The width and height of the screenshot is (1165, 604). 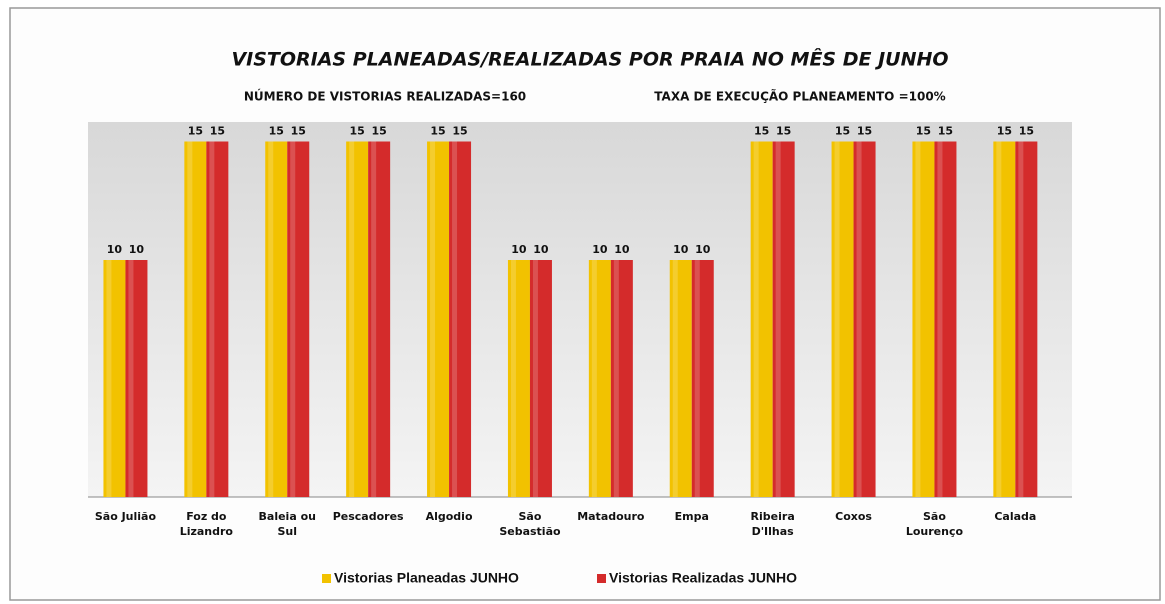 I want to click on x-tick-label: Ribeira D'Ilhas, so click(x=773, y=524).